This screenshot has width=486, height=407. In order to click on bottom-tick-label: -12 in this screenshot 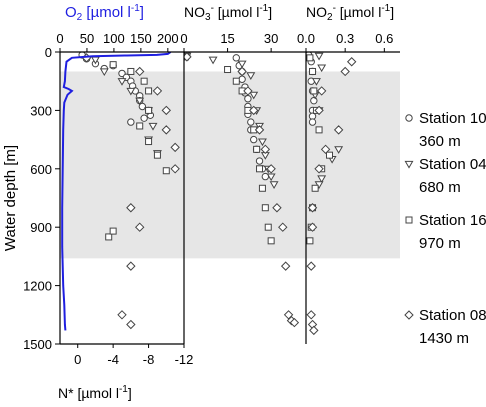, I will do `click(184, 359)`.